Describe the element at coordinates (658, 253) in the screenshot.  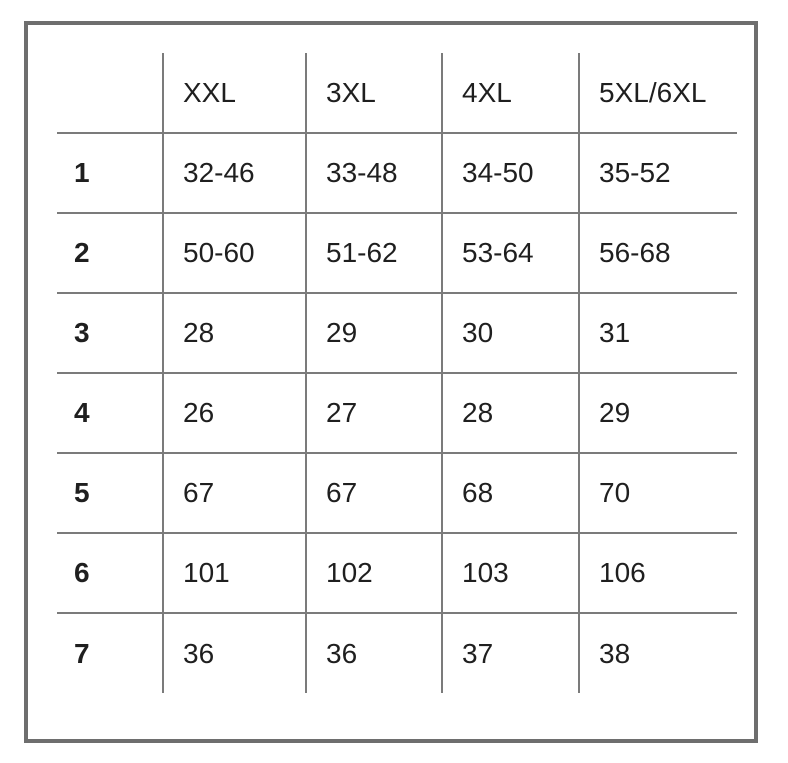
I see `value-cell: 56-68` at that location.